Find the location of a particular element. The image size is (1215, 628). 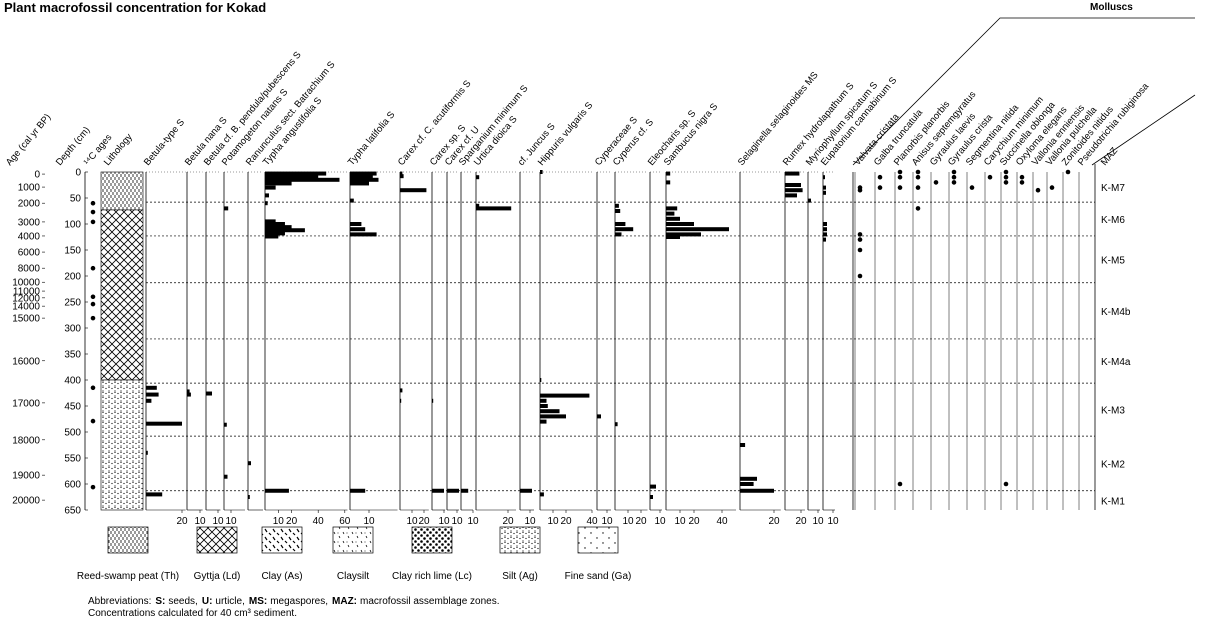

legend-label: Silt (Ag) is located at coordinates (520, 576).